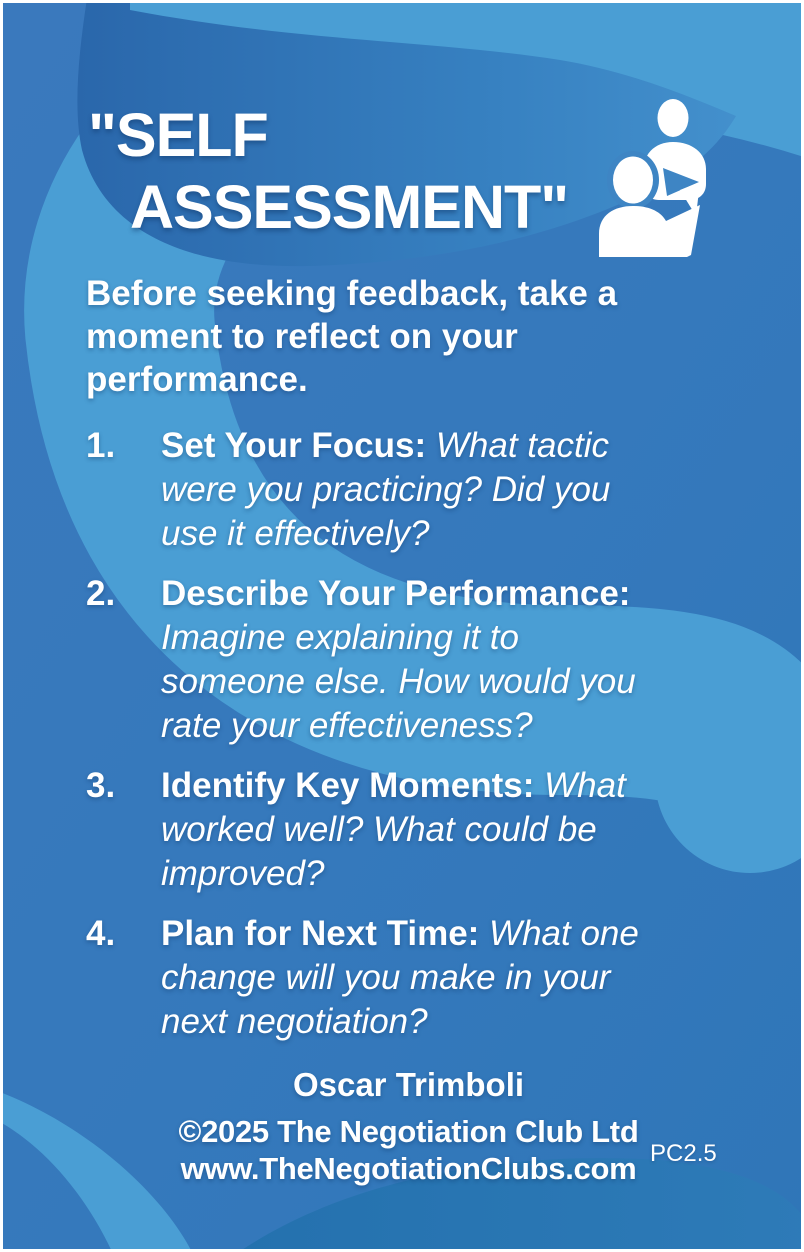 This screenshot has width=804, height=1252. Describe the element at coordinates (320, 933) in the screenshot. I see `item-heading: Plan for Next Time:` at that location.